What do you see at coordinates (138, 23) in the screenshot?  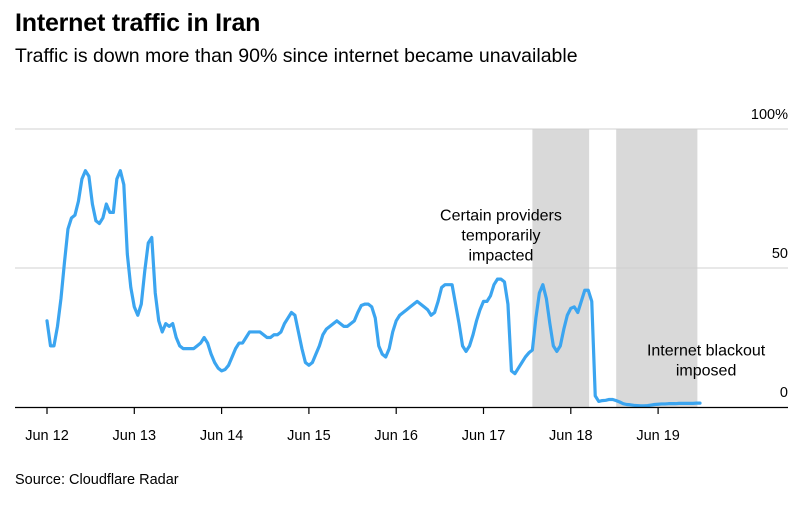 I see `chart-title: Internet traffic in Iran` at bounding box center [138, 23].